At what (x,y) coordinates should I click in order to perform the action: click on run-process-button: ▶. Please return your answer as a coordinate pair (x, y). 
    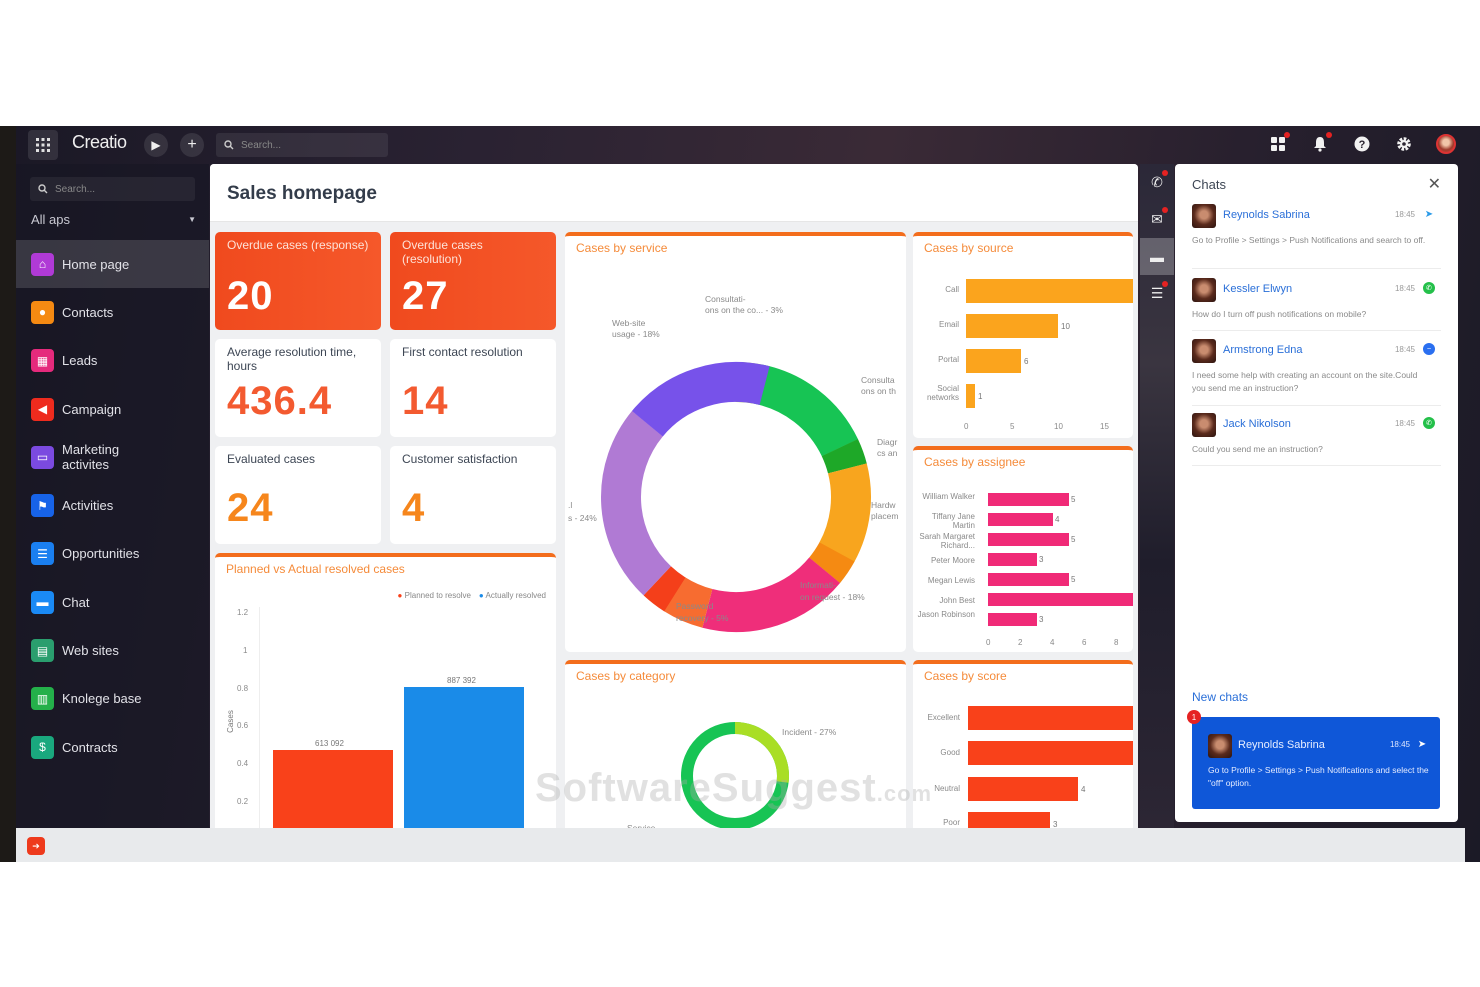
    Looking at the image, I should click on (156, 145).